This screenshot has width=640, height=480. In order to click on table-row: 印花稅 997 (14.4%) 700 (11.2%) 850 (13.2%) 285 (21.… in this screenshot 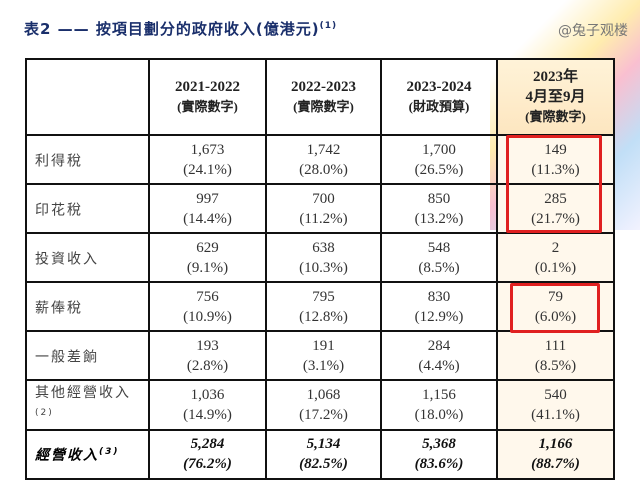, I will do `click(320, 208)`.